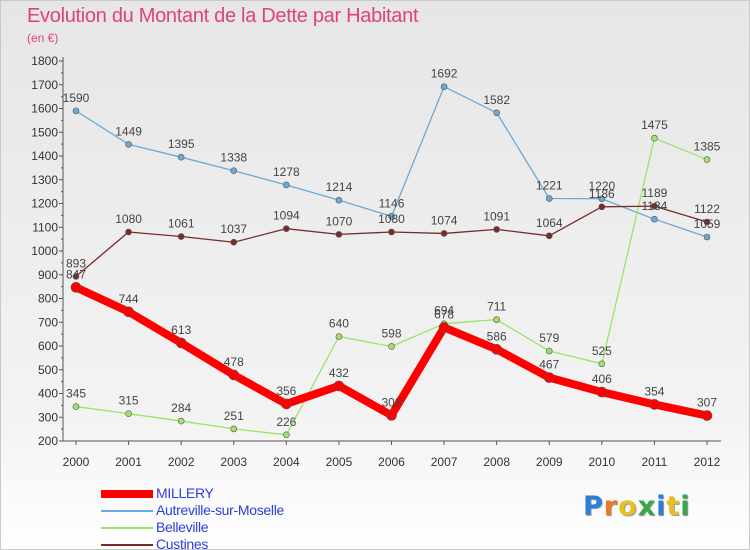 The height and width of the screenshot is (550, 750). I want to click on x-tick-label: 2012, so click(707, 462).